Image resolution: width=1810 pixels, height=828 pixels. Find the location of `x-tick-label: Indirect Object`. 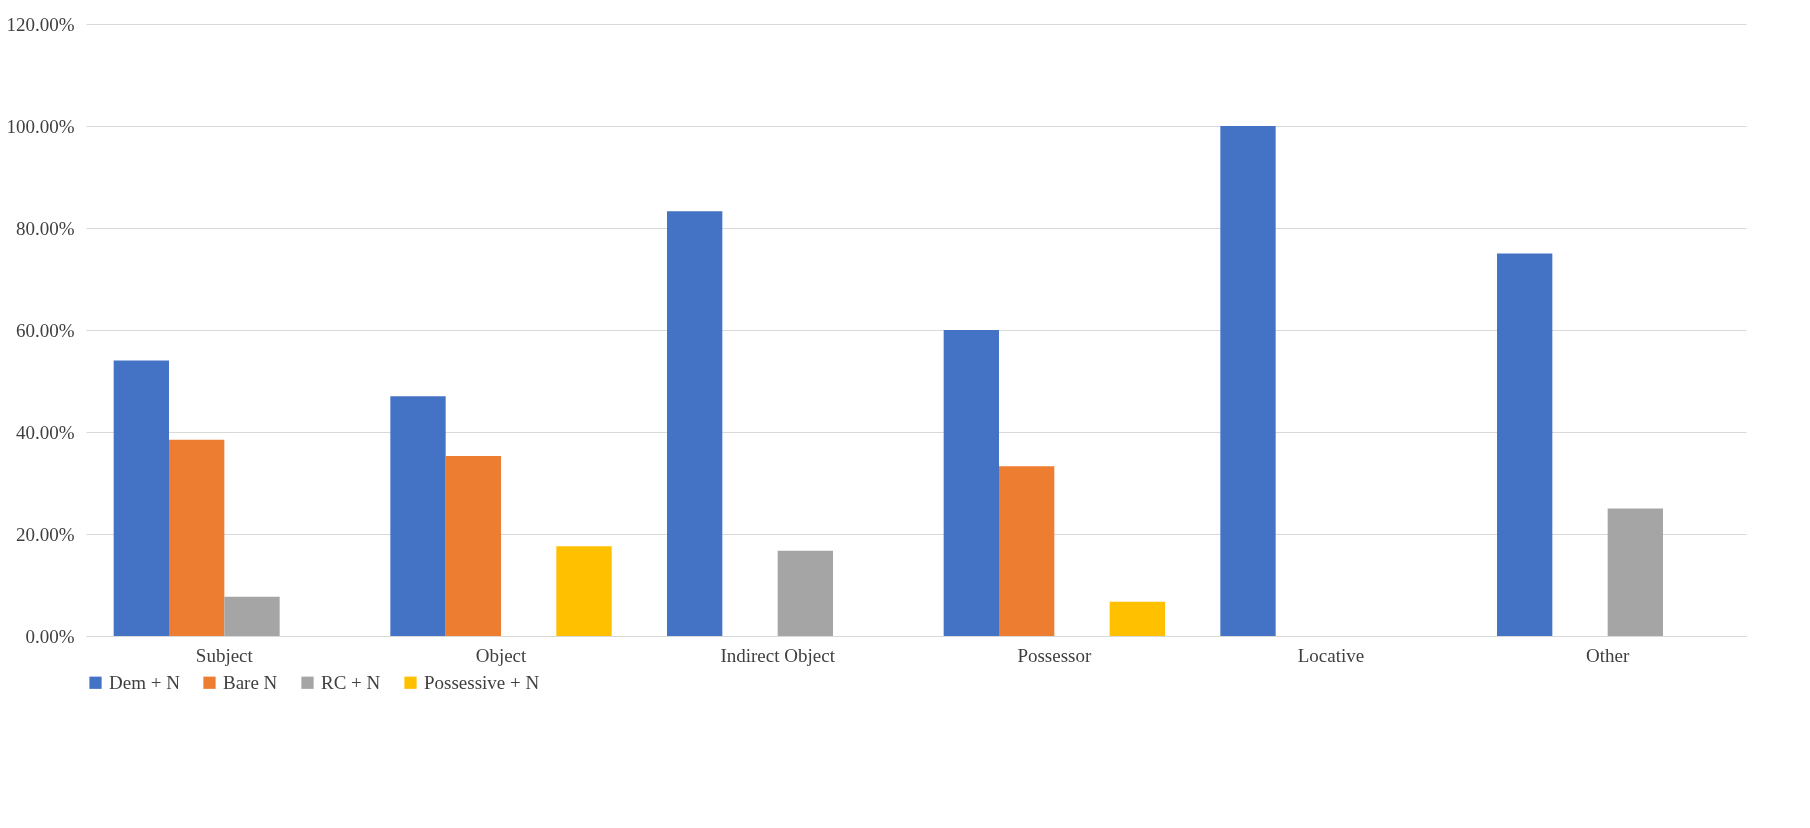

x-tick-label: Indirect Object is located at coordinates (778, 655).